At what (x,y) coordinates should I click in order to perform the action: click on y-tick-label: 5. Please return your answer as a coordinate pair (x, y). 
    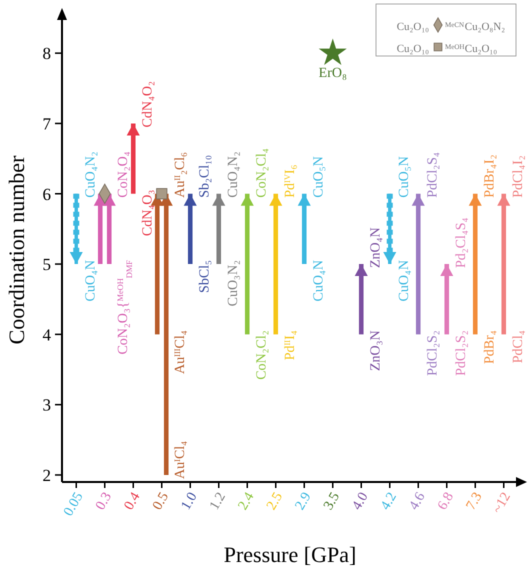
    Looking at the image, I should click on (46, 264).